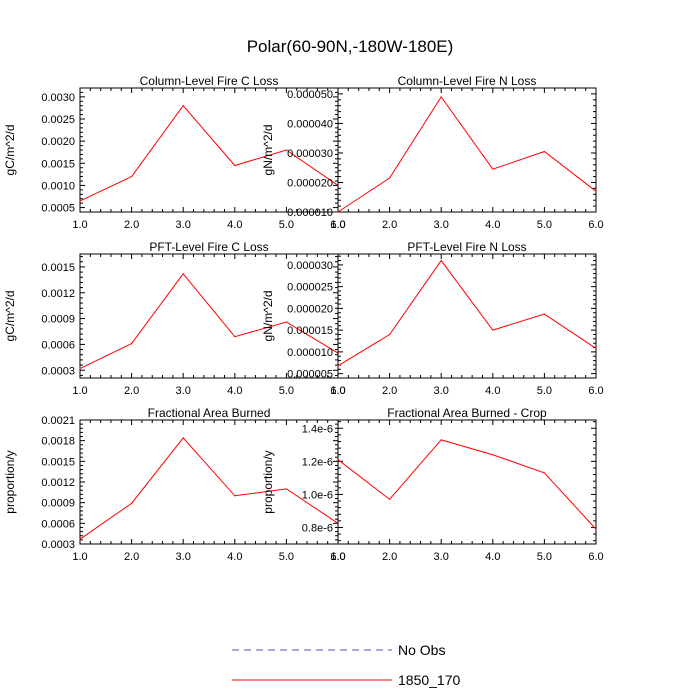 The image size is (700, 700). Describe the element at coordinates (350, 46) in the screenshot. I see `figure-title: Polar(60-90N,-180W-180E)` at that location.